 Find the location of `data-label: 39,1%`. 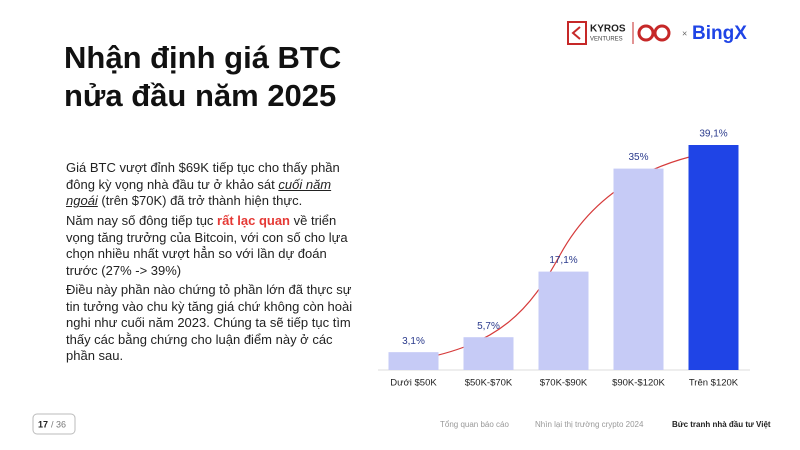

data-label: 39,1% is located at coordinates (713, 134).